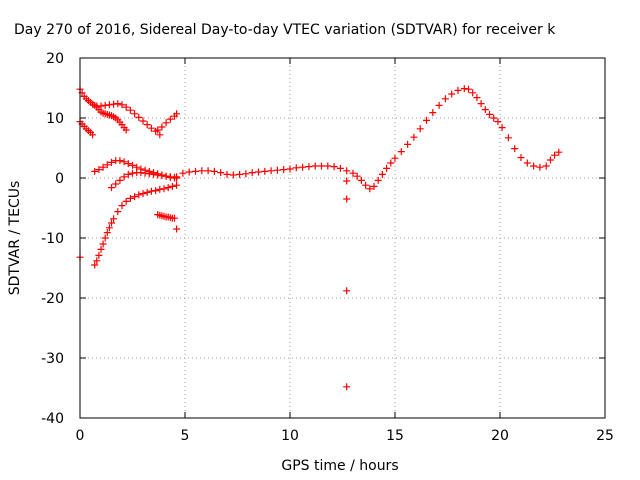  Describe the element at coordinates (52, 419) in the screenshot. I see `y-tick-label: -40` at that location.